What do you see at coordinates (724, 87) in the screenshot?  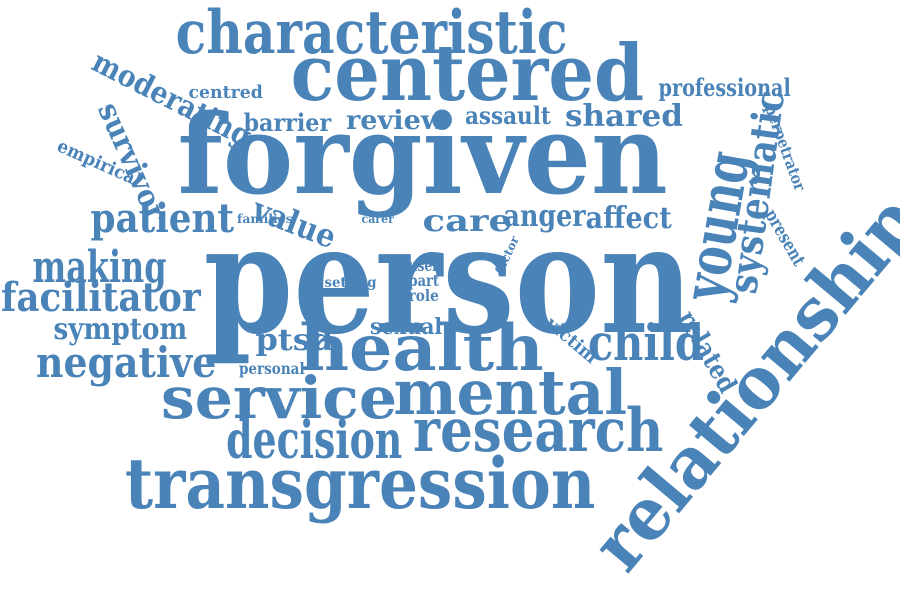 I see `word-professional: professional` at bounding box center [724, 87].